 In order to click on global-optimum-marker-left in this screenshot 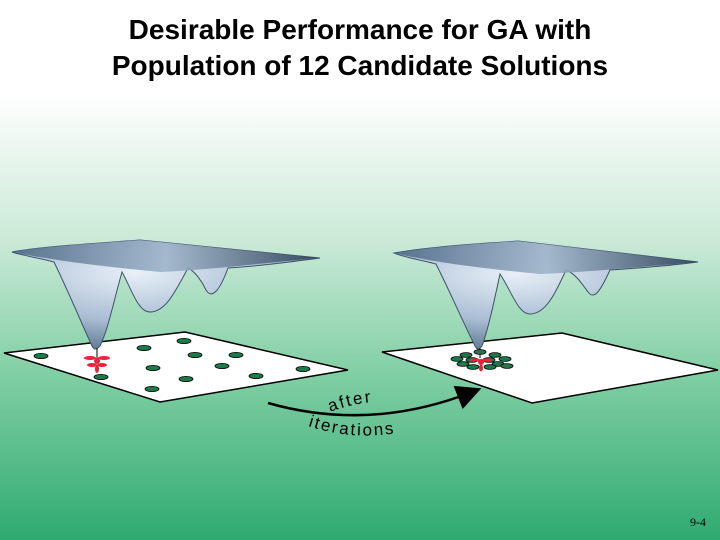, I will do `click(97, 364)`.